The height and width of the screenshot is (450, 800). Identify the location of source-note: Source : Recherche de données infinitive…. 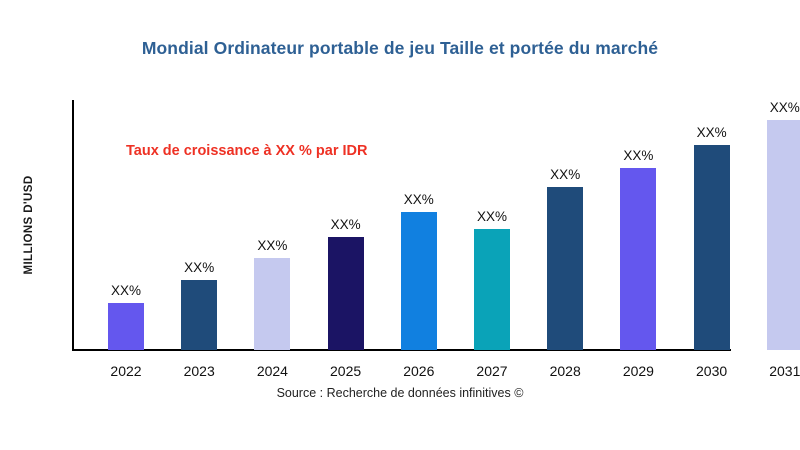
(400, 393).